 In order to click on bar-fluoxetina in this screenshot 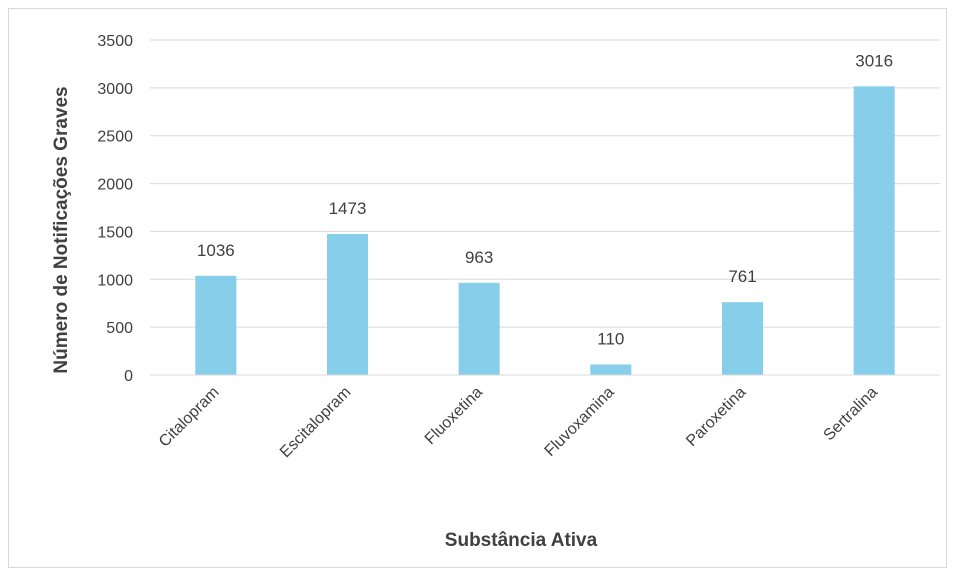, I will do `click(479, 328)`.